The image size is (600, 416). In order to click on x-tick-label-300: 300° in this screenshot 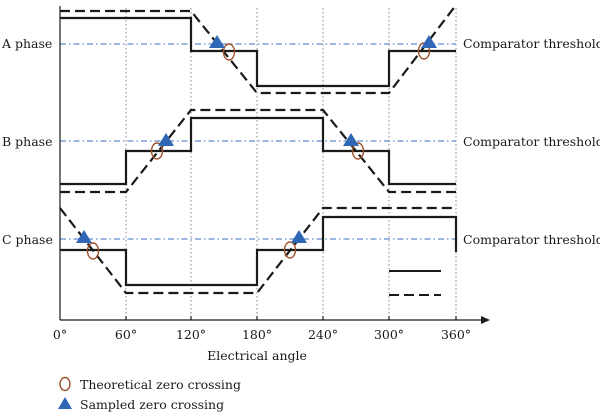, I will do `click(389, 334)`.